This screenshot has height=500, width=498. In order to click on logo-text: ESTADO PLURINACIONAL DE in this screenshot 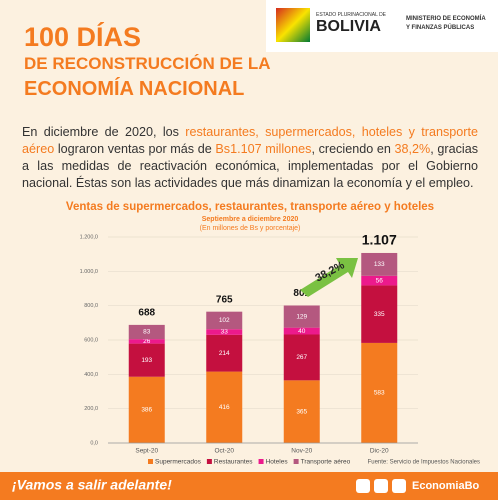, I will do `click(351, 15)`.